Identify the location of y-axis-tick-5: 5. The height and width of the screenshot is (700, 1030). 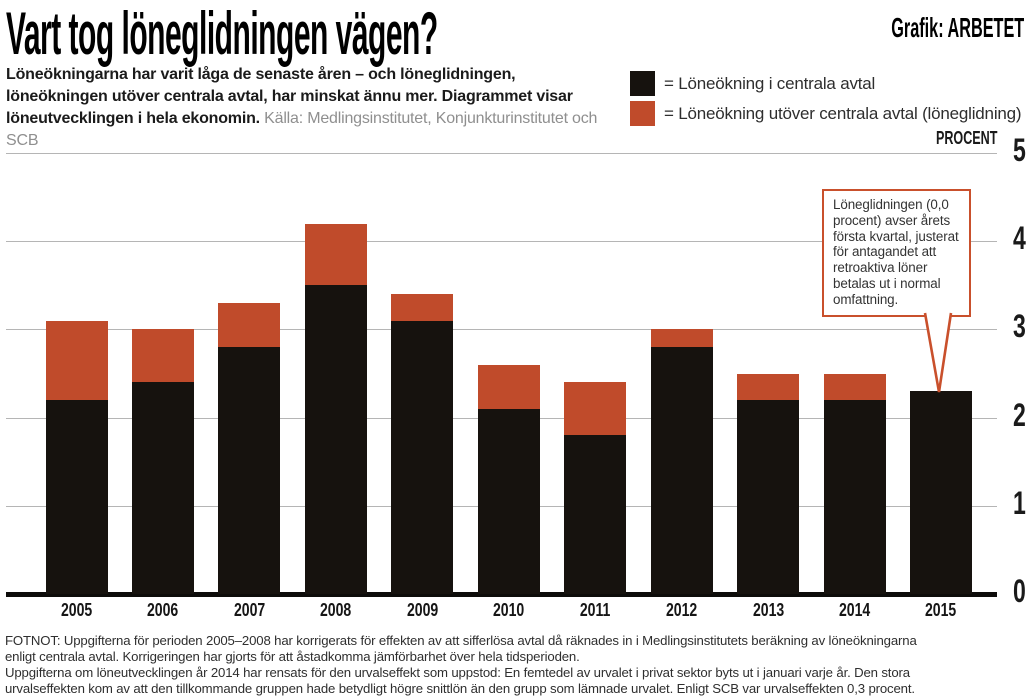
(1013, 150).